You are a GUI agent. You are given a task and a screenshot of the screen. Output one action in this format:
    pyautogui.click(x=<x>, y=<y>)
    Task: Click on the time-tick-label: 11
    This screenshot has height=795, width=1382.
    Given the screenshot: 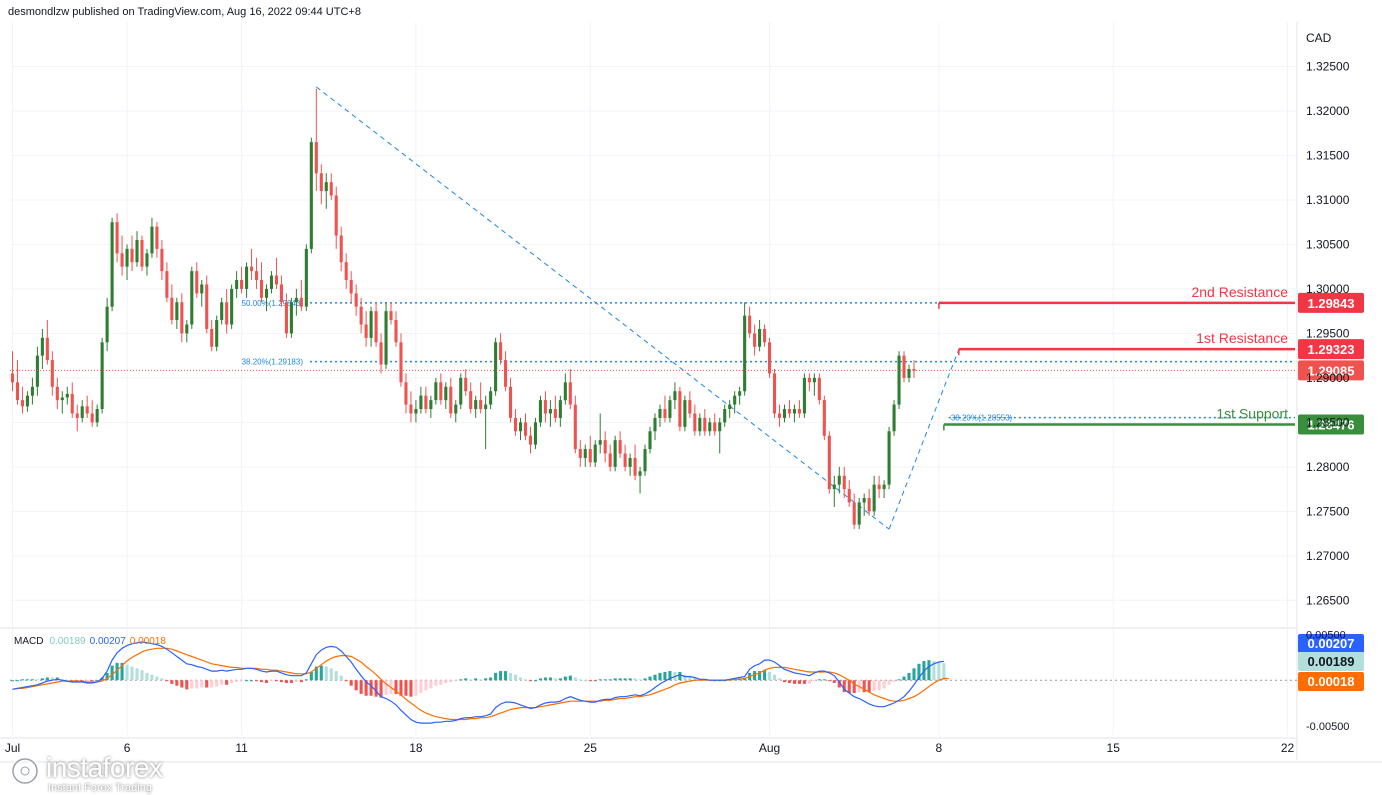 What is the action you would take?
    pyautogui.click(x=241, y=748)
    